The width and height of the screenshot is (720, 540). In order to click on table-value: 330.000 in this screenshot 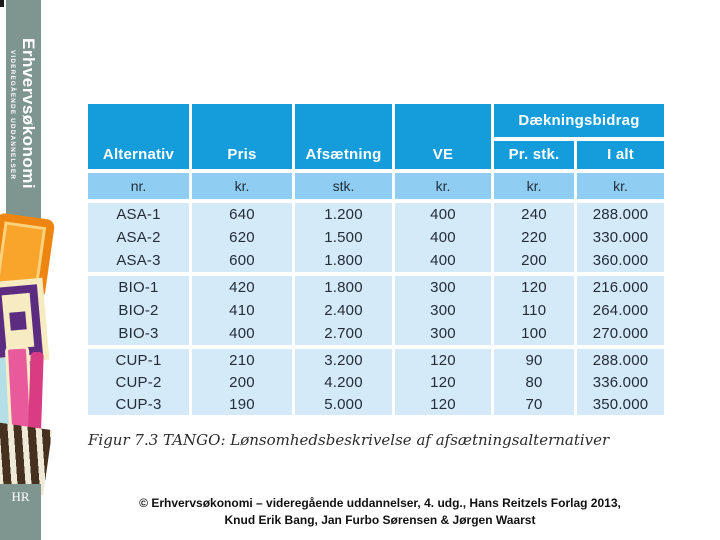, I will do `click(620, 237)`.